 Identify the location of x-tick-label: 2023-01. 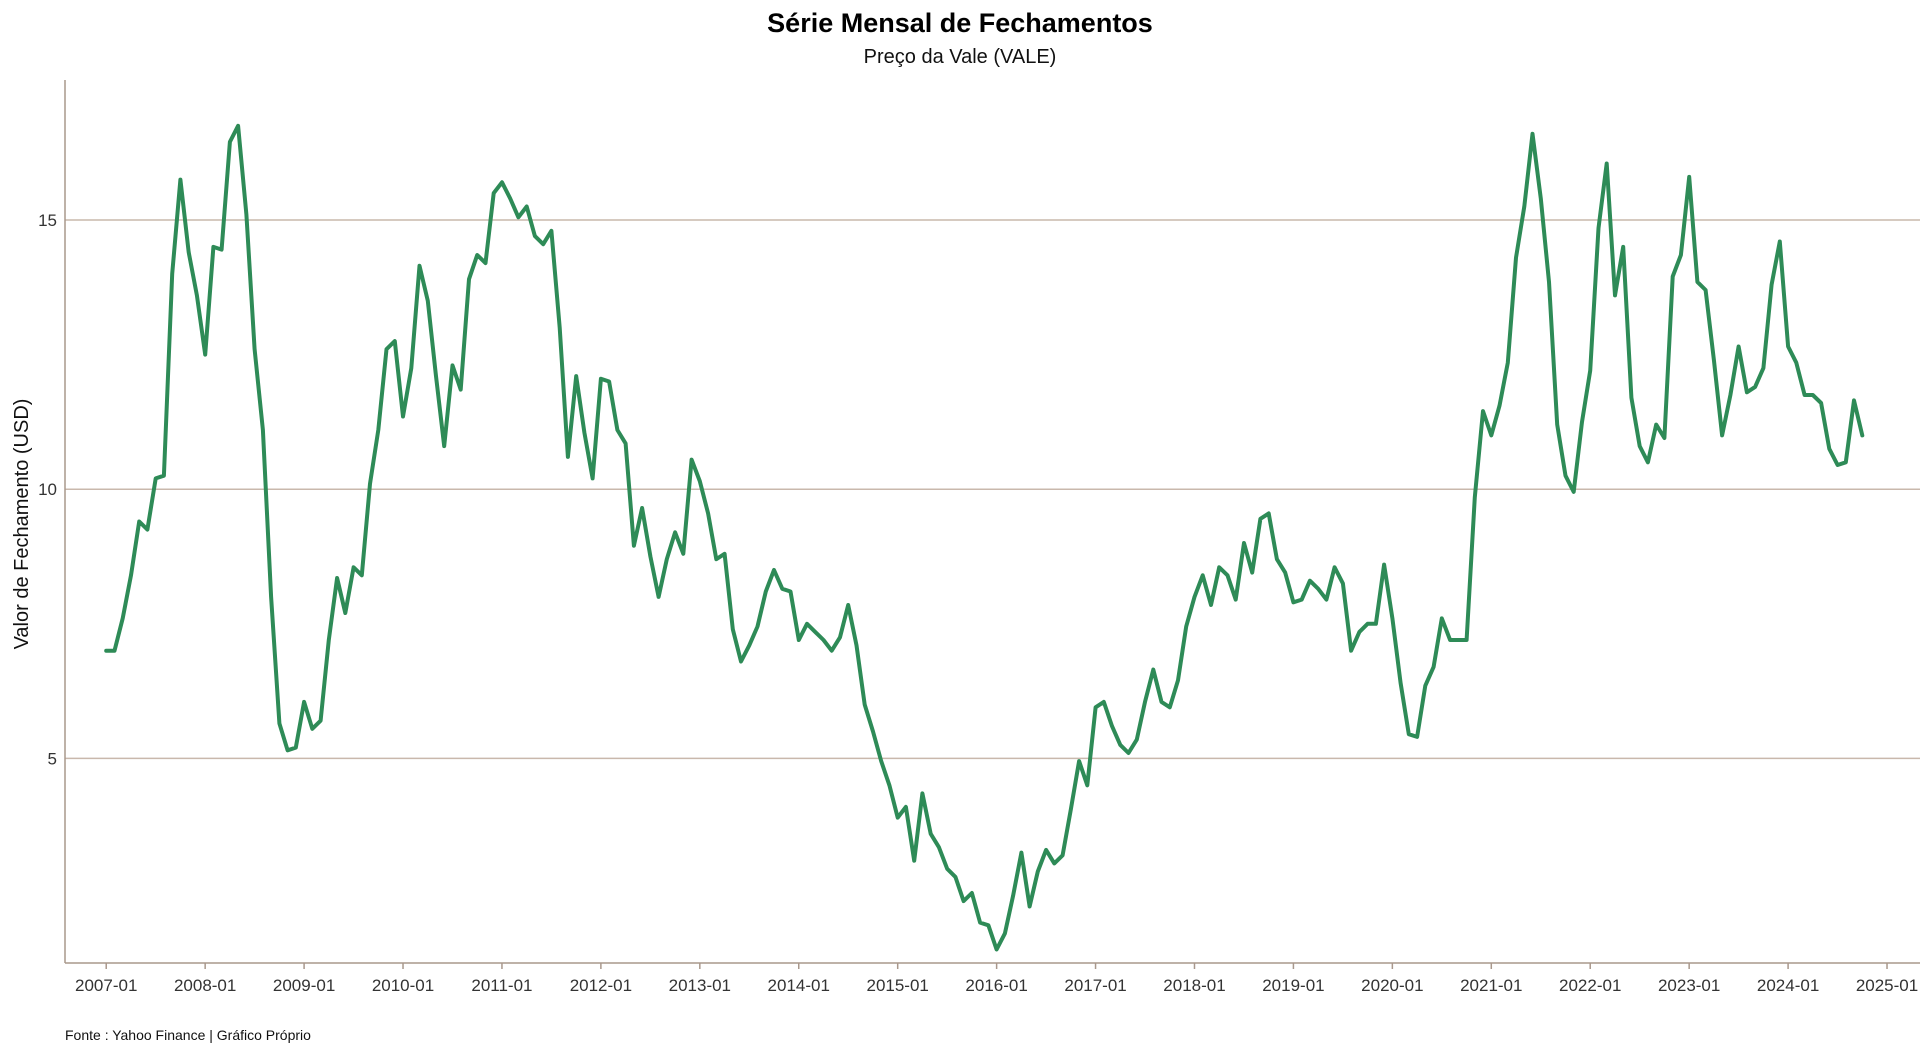
(1689, 985).